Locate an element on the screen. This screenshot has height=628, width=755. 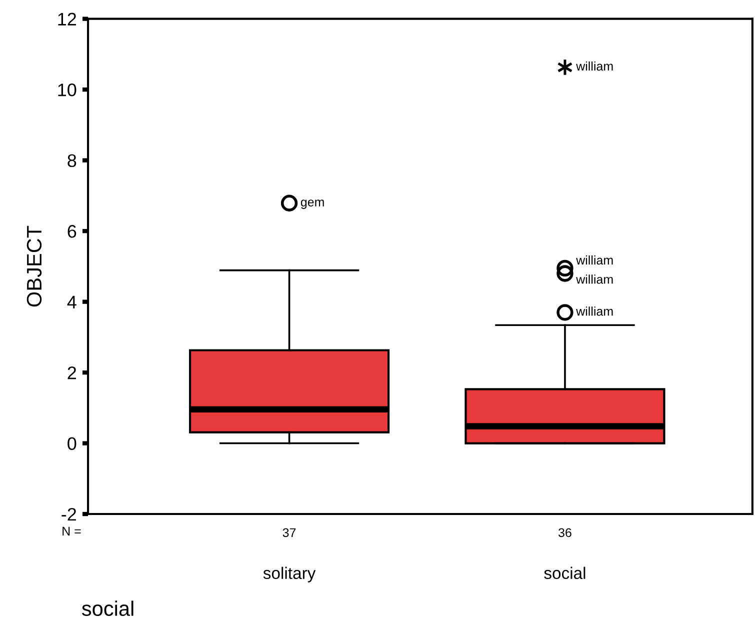
text: 36 is located at coordinates (565, 533).